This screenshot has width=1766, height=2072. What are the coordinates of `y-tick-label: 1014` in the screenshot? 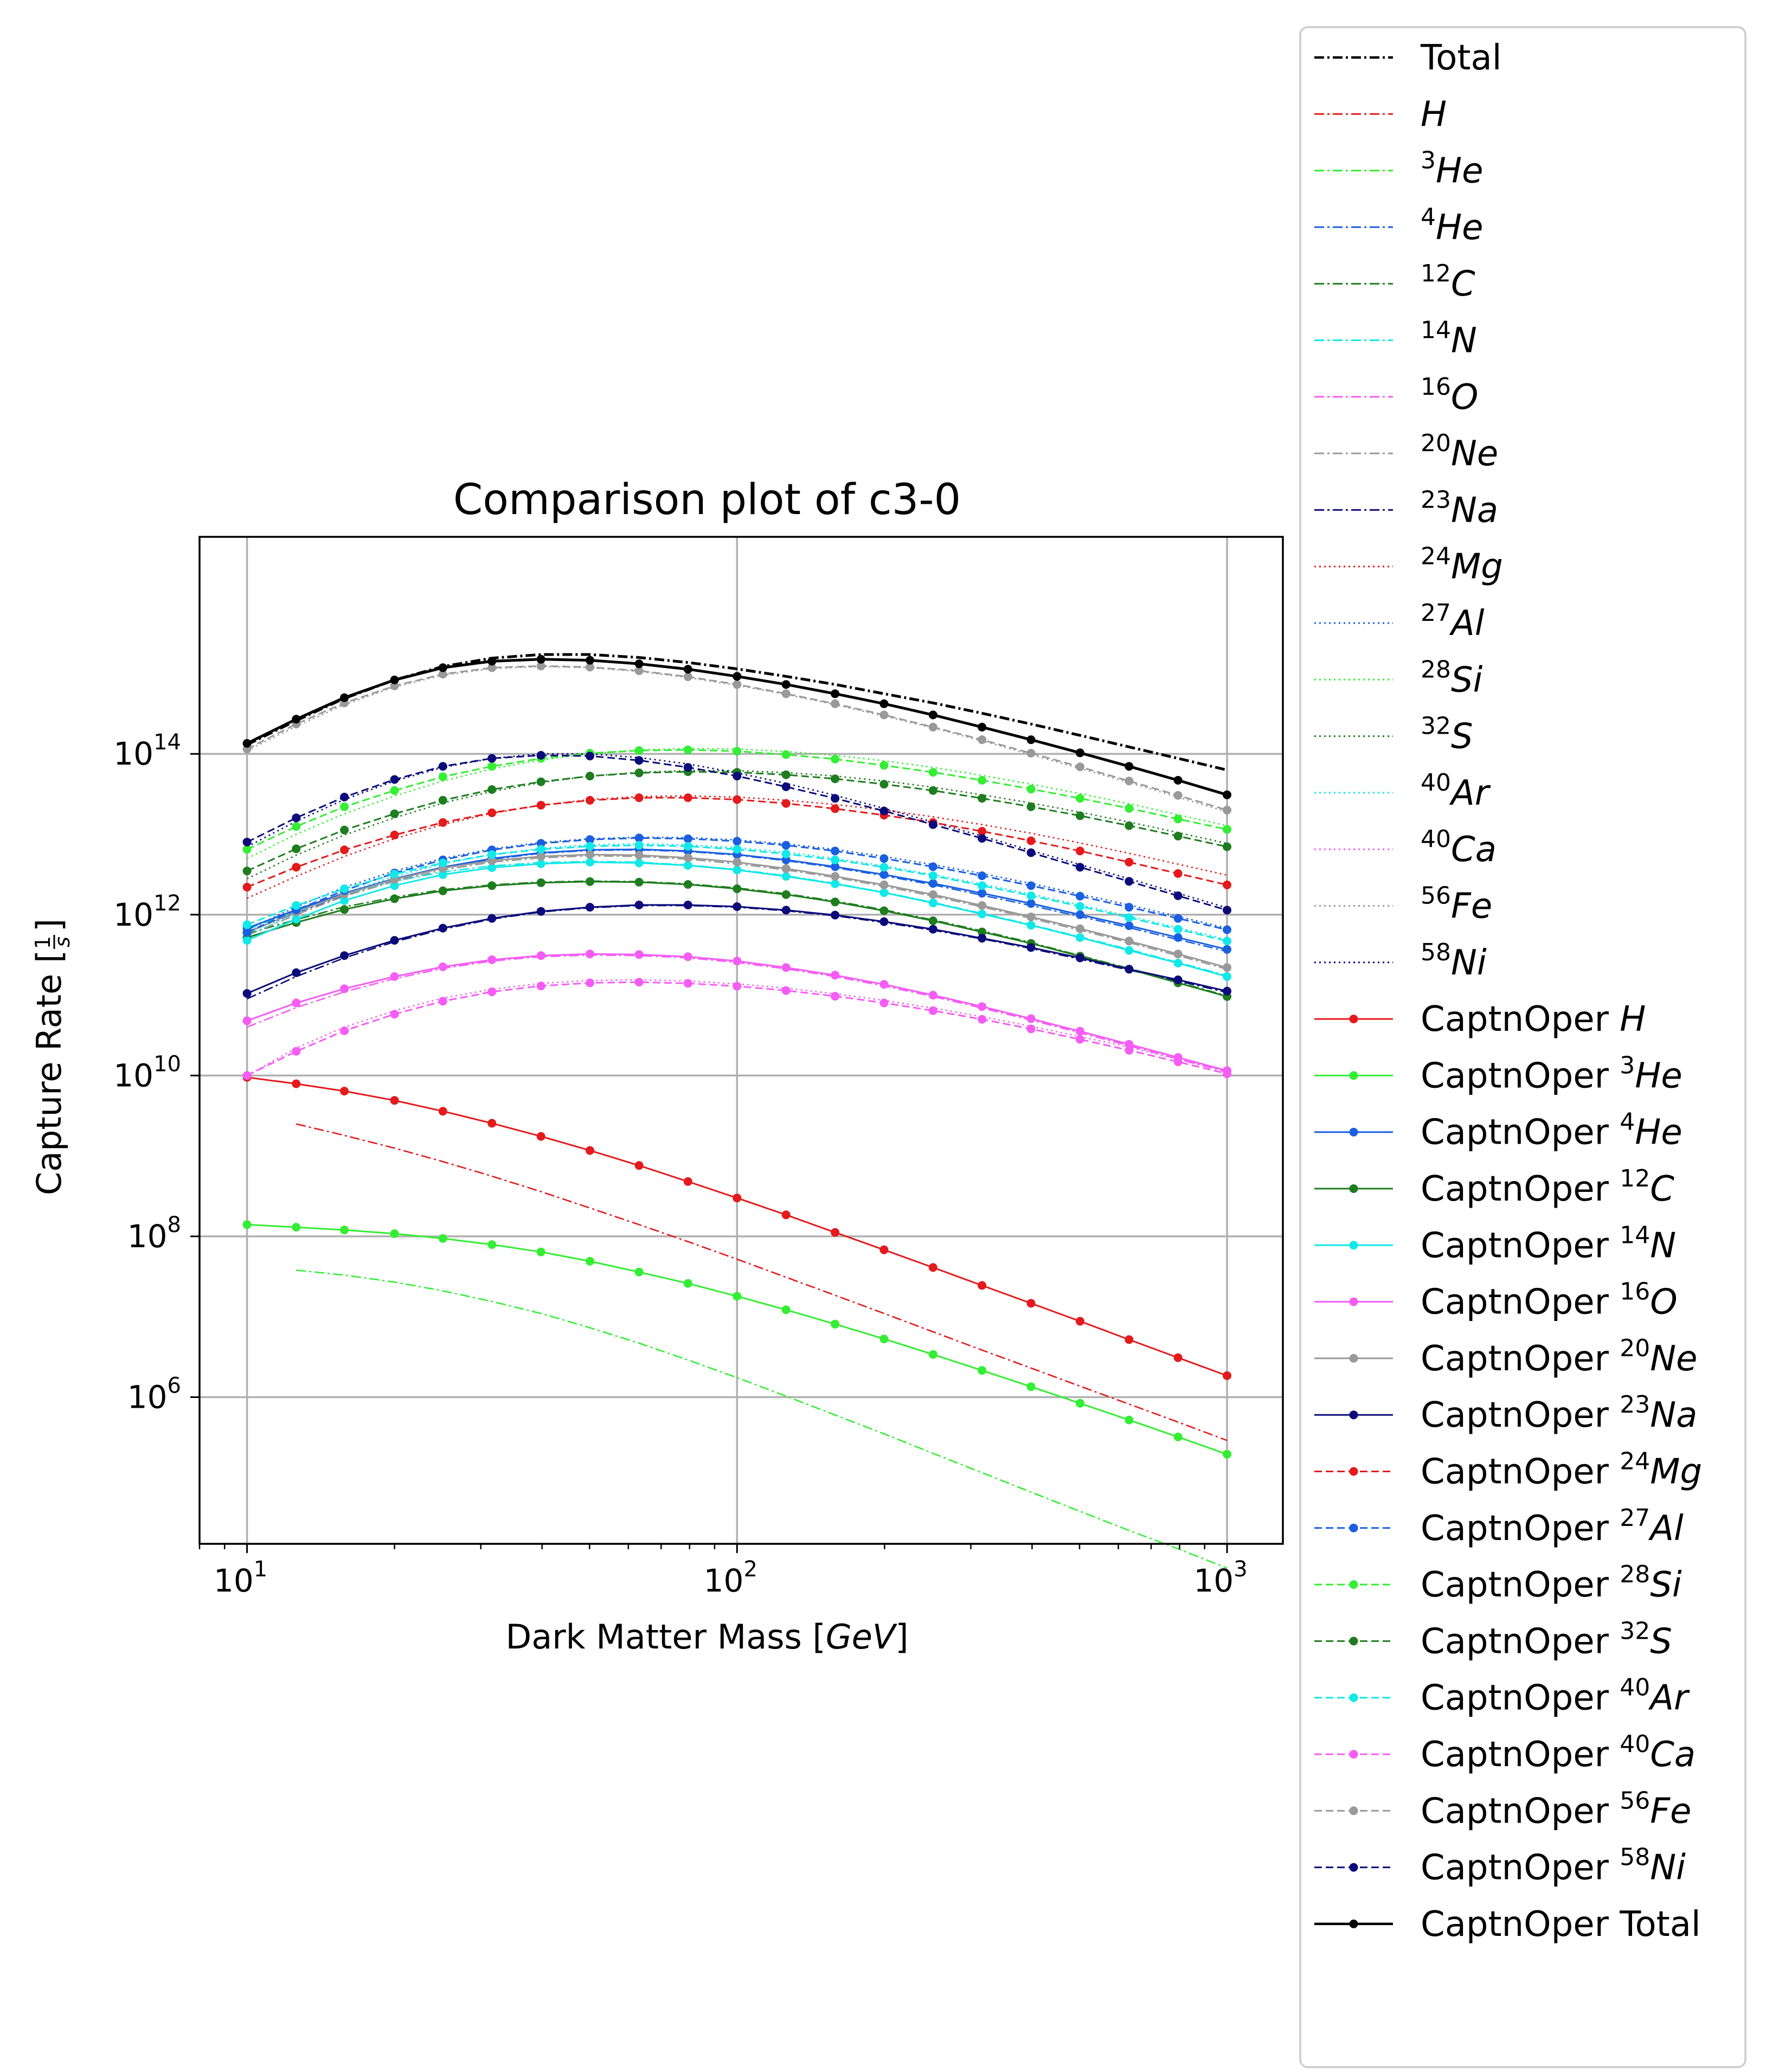 It's located at (147, 751).